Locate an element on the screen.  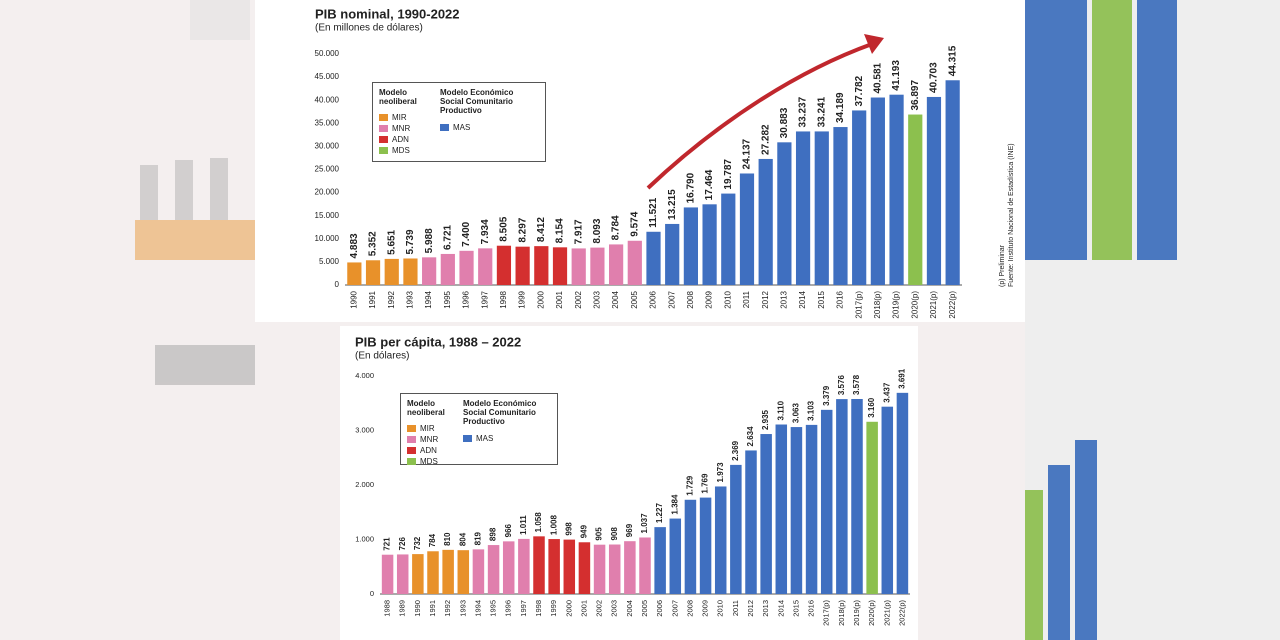
value-label: 5.352 is located at coordinates (373, 243).